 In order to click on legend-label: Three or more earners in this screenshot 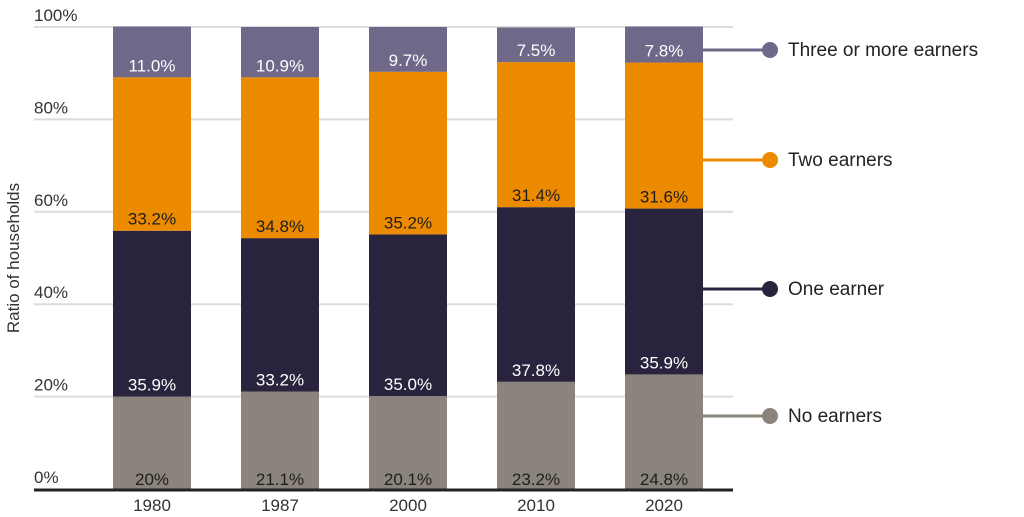, I will do `click(883, 50)`.